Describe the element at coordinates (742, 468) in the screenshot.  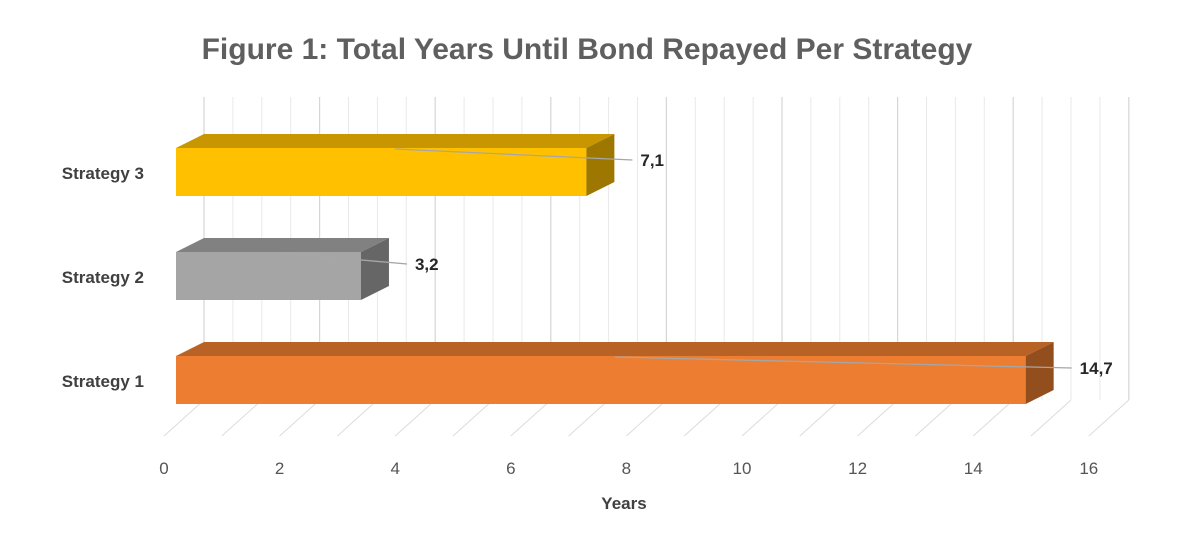
I see `x-tick-label: 10` at that location.